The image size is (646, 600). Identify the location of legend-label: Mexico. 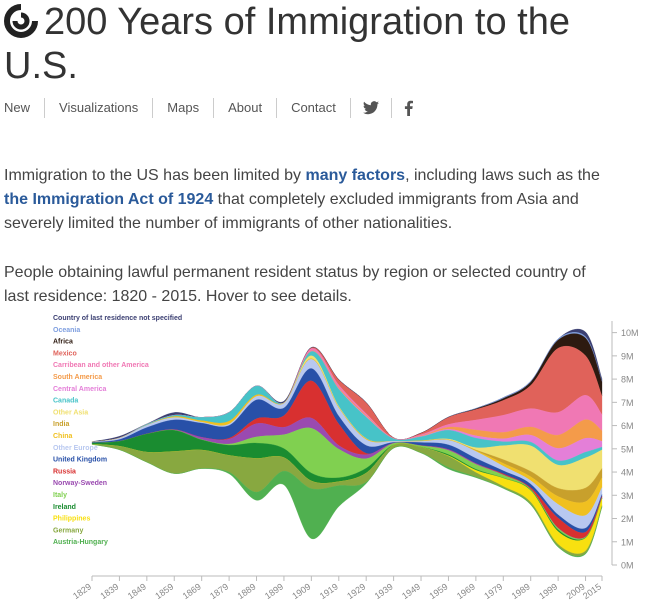
(65, 353).